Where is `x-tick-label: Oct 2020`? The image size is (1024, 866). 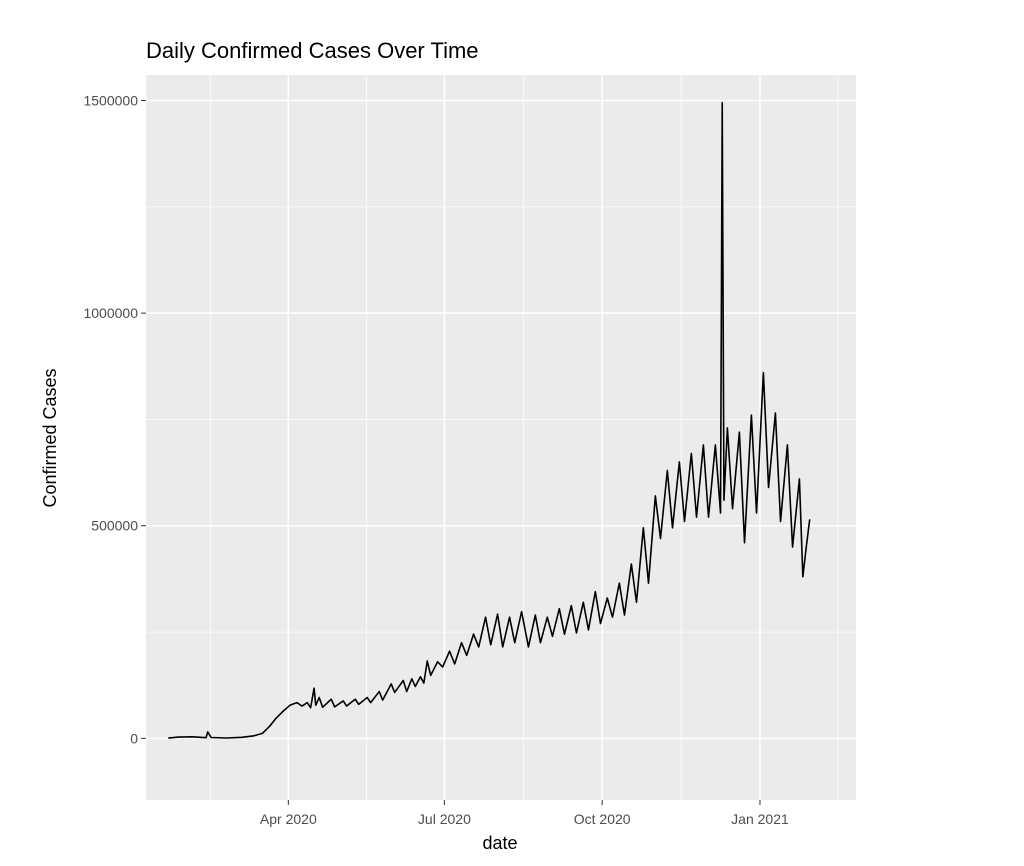 x-tick-label: Oct 2020 is located at coordinates (602, 819).